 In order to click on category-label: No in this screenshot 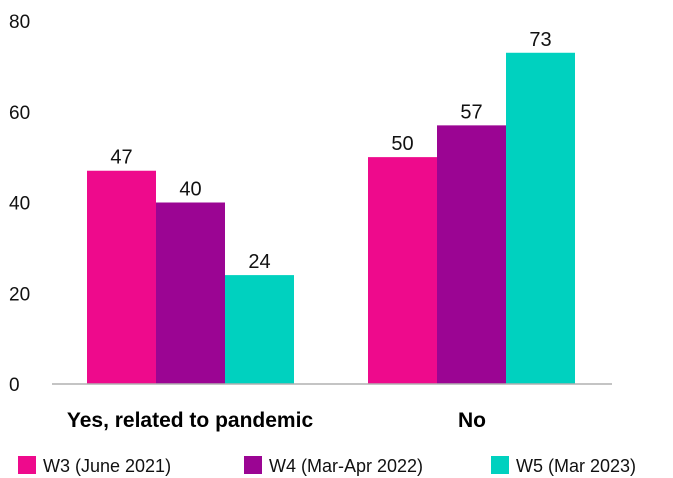, I will do `click(472, 420)`.